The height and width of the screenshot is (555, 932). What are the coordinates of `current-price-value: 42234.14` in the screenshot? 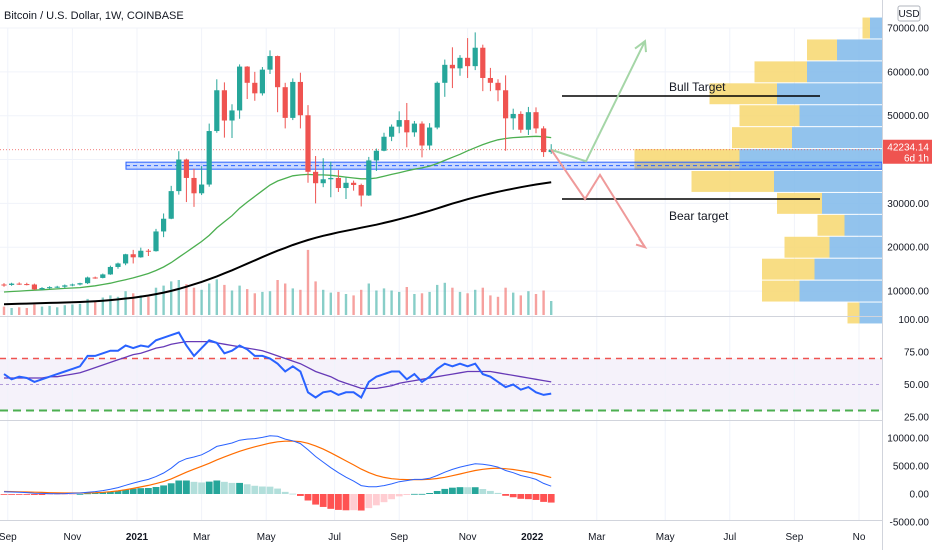 It's located at (908, 148).